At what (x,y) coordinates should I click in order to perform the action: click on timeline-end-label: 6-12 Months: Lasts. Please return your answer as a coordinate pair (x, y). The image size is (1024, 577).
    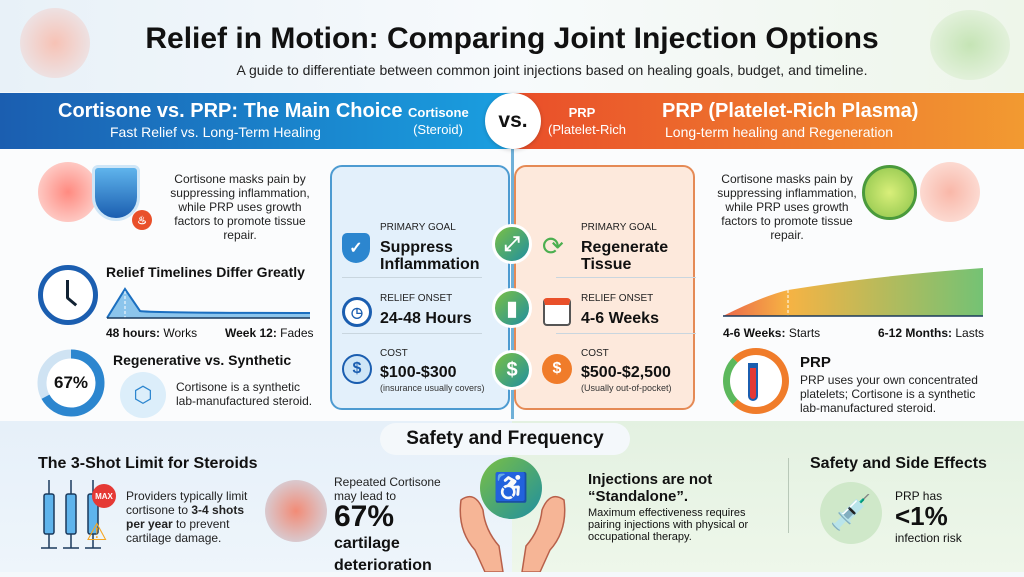
    Looking at the image, I should click on (931, 333).